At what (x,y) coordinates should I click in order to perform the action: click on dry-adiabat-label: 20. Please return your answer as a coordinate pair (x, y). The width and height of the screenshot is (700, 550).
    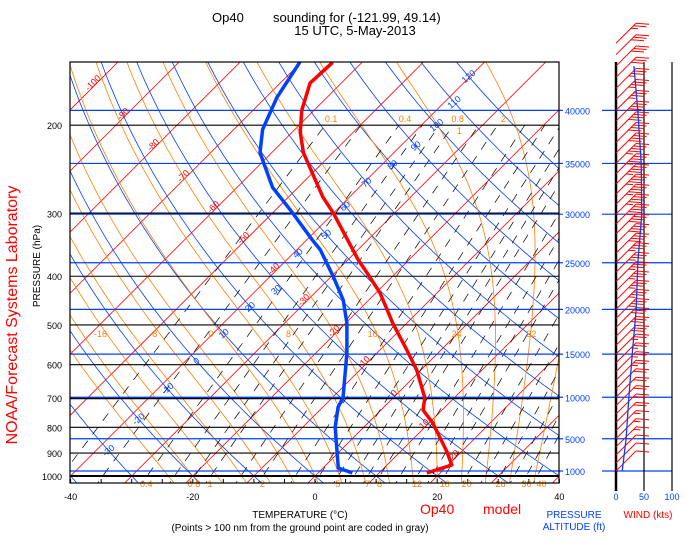
    Looking at the image, I should click on (250, 307).